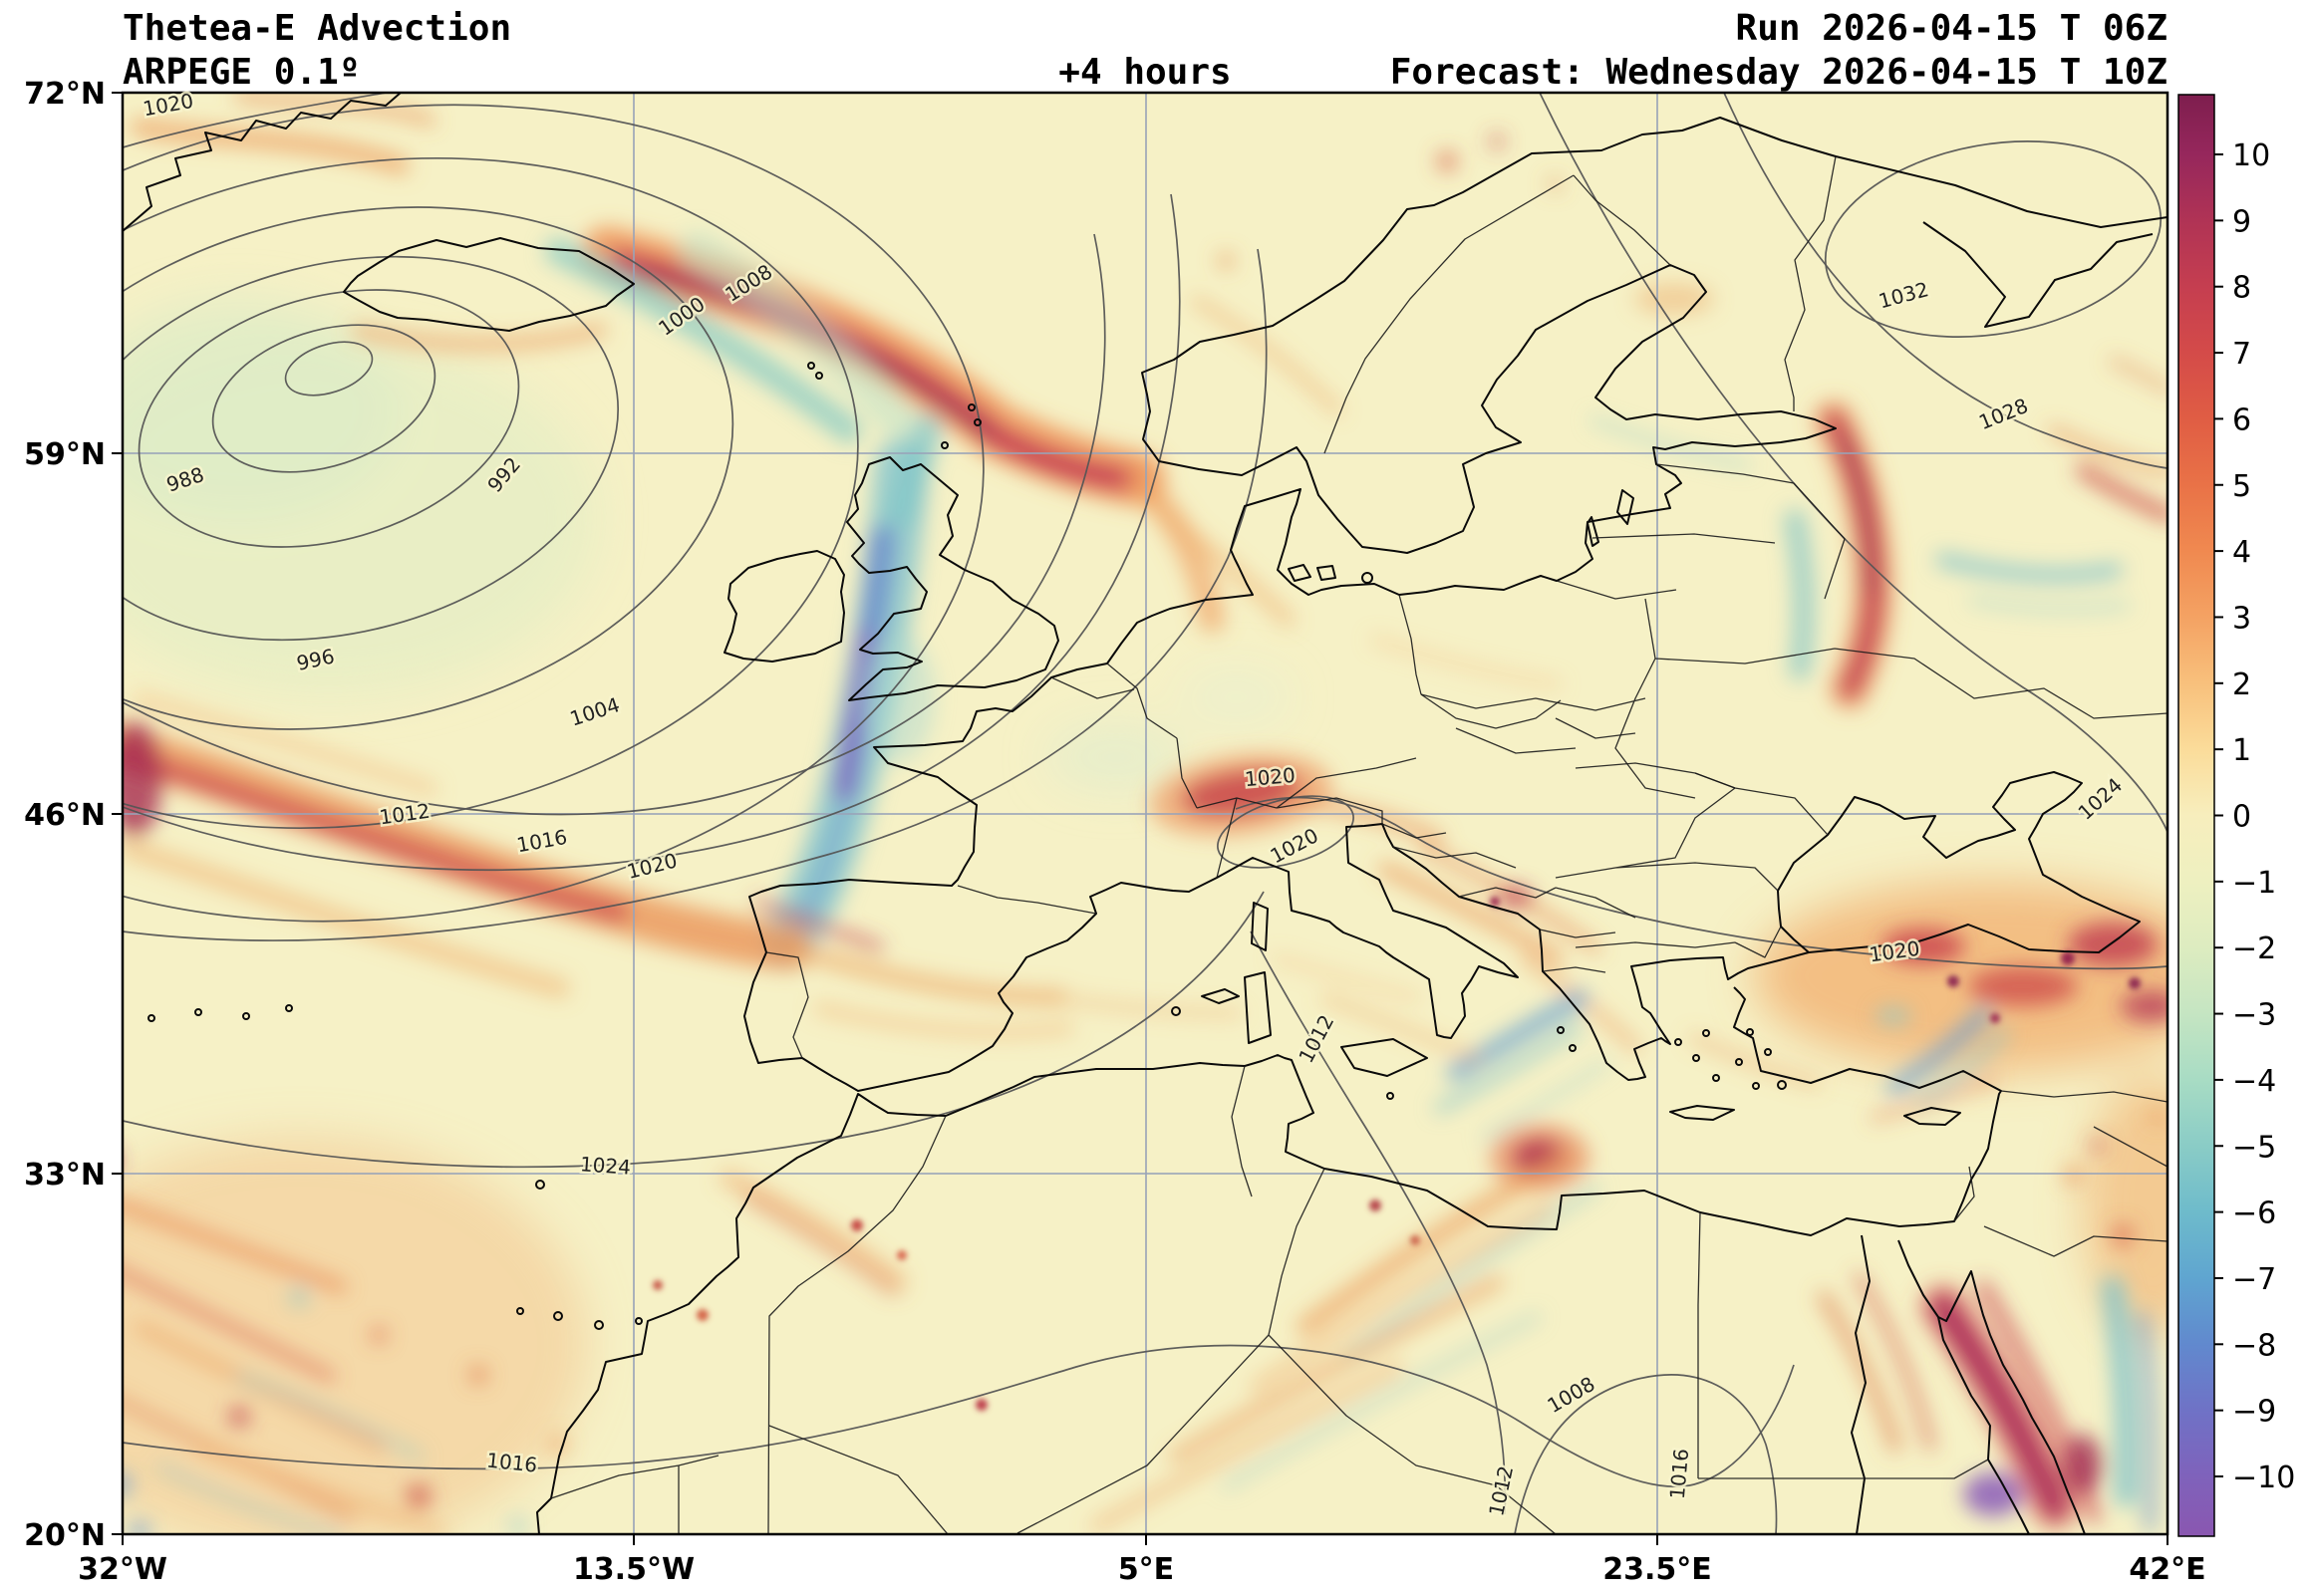 This screenshot has width=2312, height=1596. I want to click on y-axis-tick-label: 33°N, so click(65, 1175).